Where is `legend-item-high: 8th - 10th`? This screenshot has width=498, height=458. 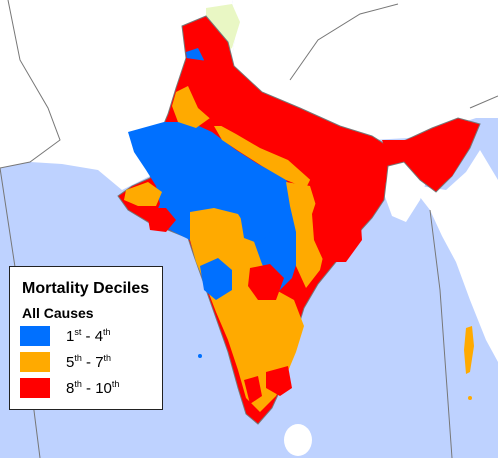 legend-item-high: 8th - 10th is located at coordinates (69, 388).